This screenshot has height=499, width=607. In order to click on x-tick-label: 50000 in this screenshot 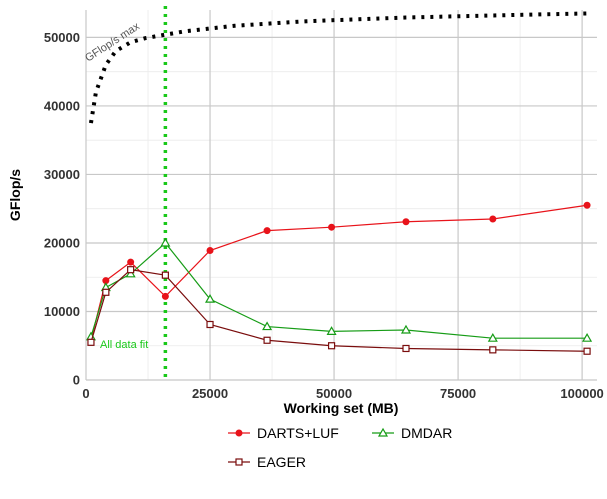, I will do `click(334, 393)`.